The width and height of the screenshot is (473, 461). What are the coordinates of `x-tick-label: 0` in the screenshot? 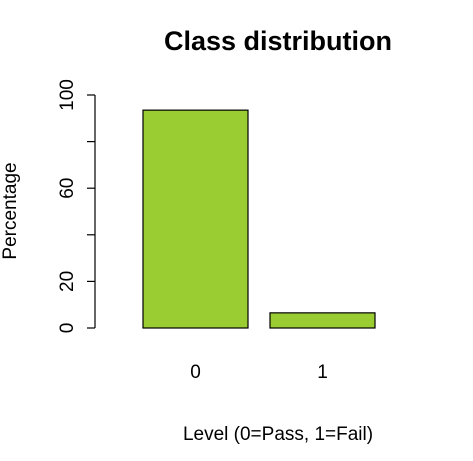 It's located at (195, 372).